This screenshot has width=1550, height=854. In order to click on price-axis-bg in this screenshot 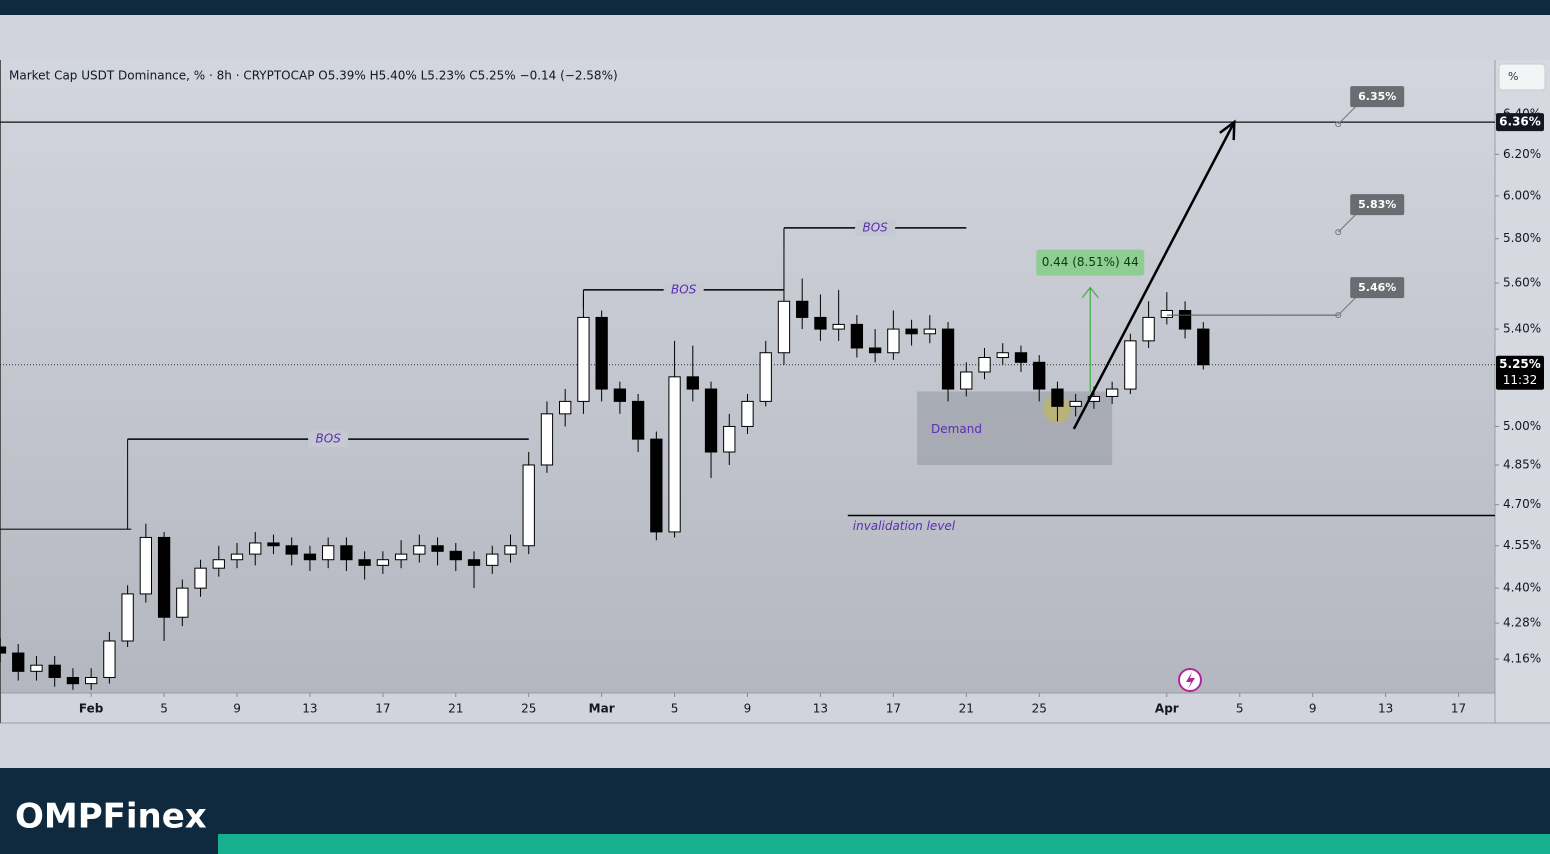, I will do `click(1522, 391)`.